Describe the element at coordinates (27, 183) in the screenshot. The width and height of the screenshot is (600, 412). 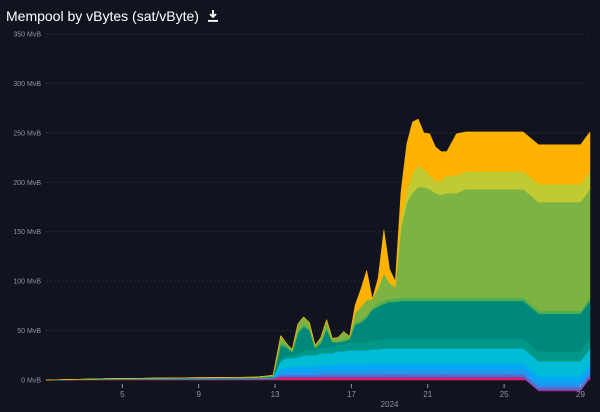
I see `y-tick-label: 200 MvB` at that location.